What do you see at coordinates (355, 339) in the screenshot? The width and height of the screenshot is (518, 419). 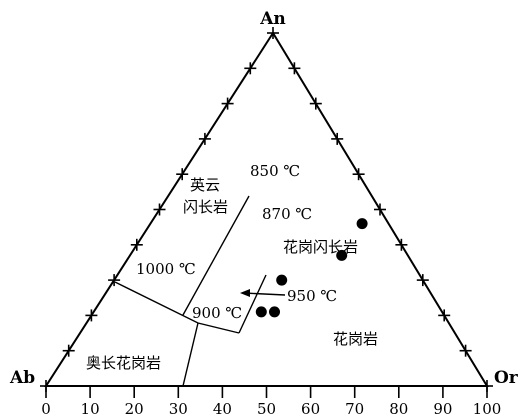 I see `field-label-granite: 花岗岩` at bounding box center [355, 339].